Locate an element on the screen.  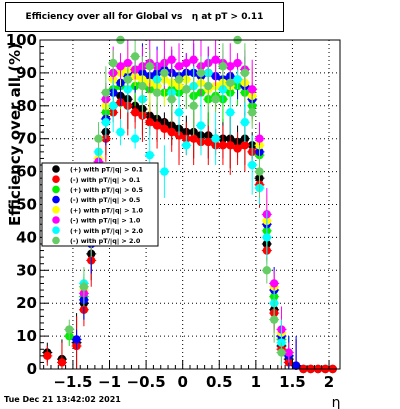
legend-box is located at coordinates (100, 204).